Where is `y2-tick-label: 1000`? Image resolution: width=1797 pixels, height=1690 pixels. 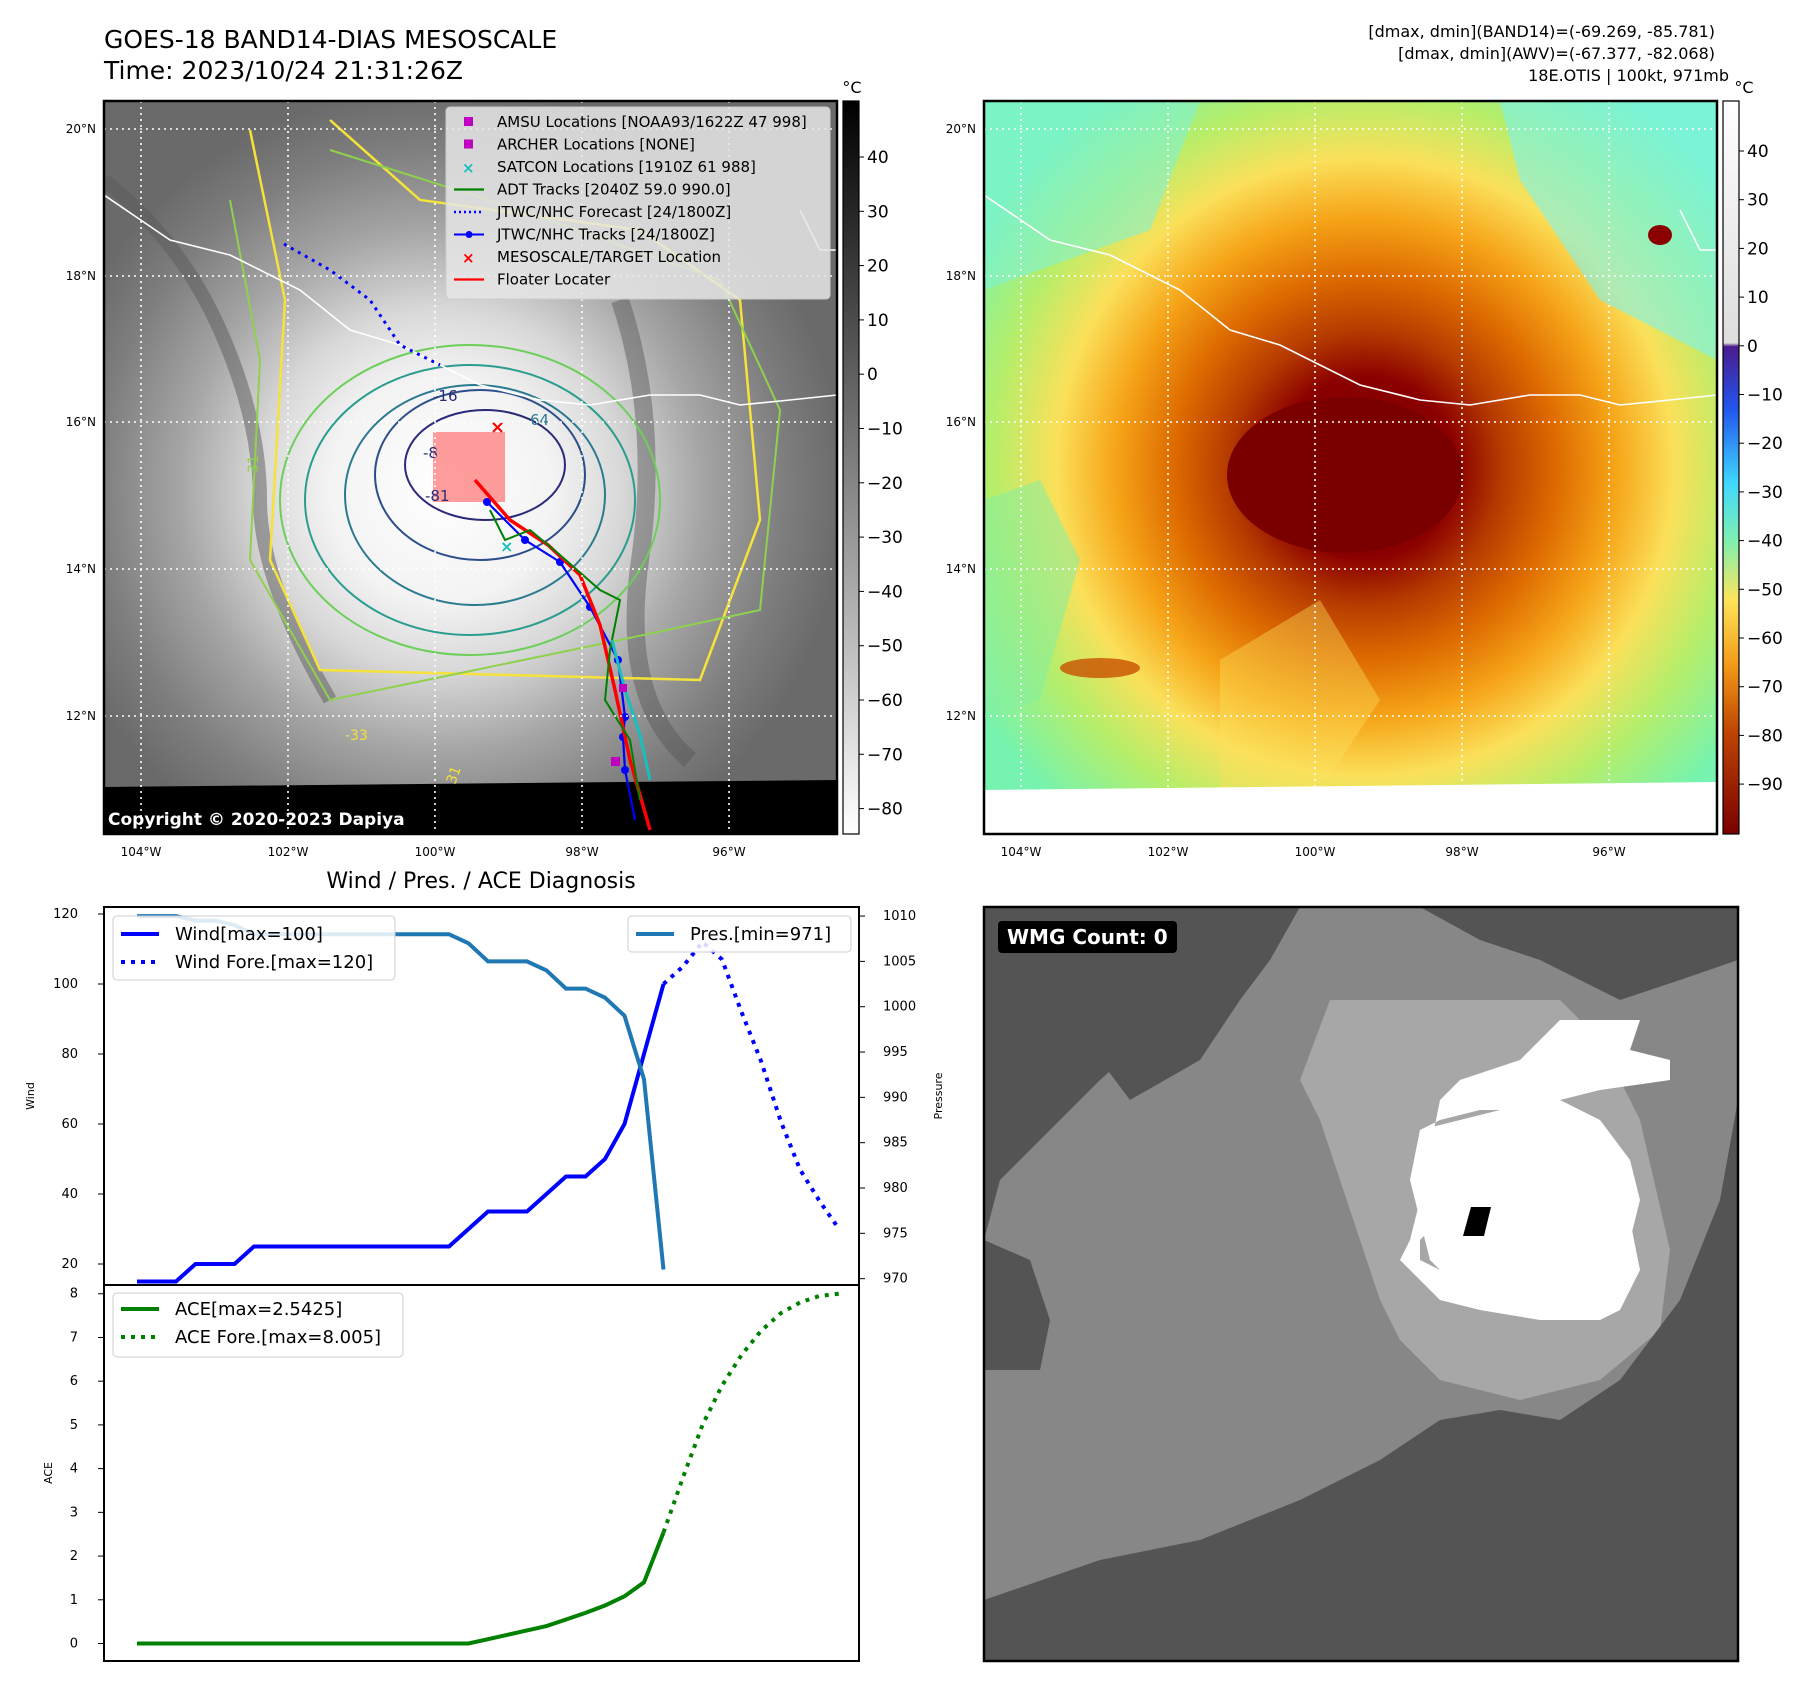 y2-tick-label: 1000 is located at coordinates (899, 1007).